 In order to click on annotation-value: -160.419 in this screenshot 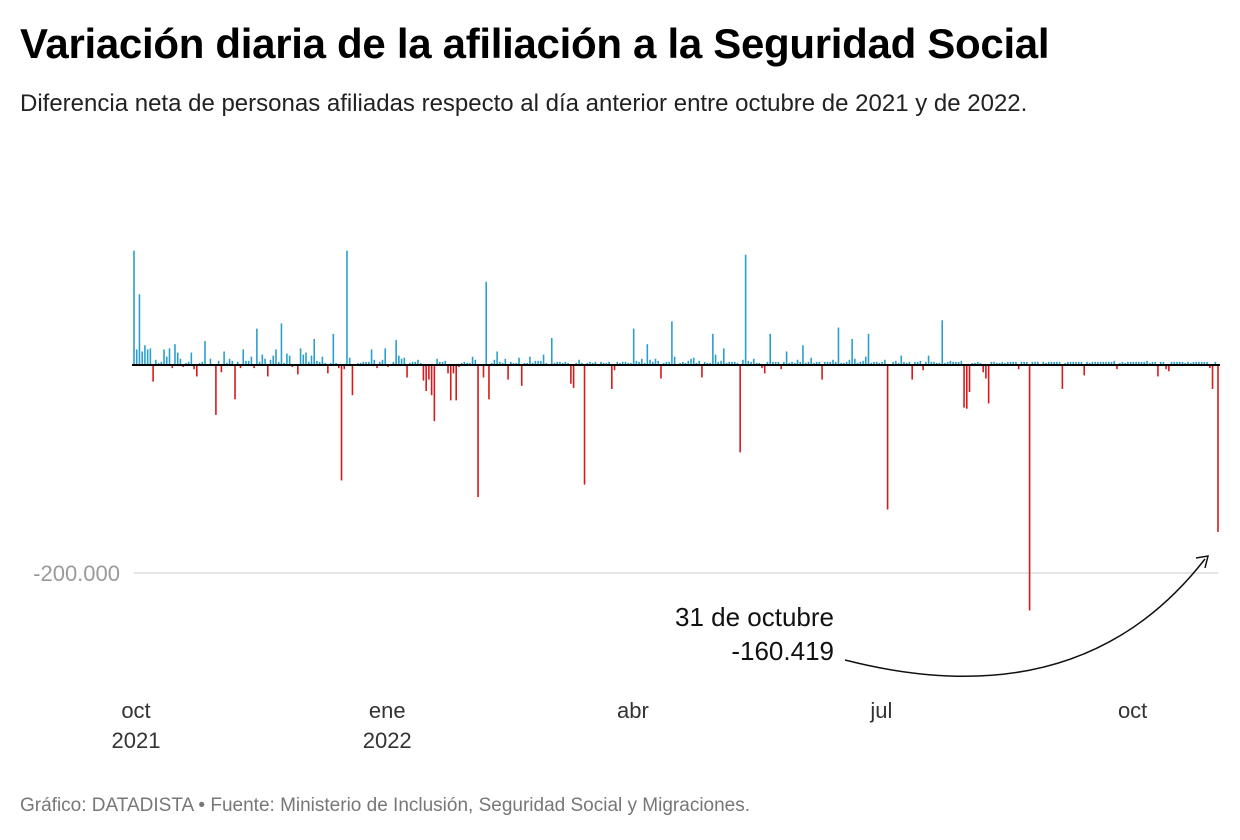, I will do `click(782, 651)`.